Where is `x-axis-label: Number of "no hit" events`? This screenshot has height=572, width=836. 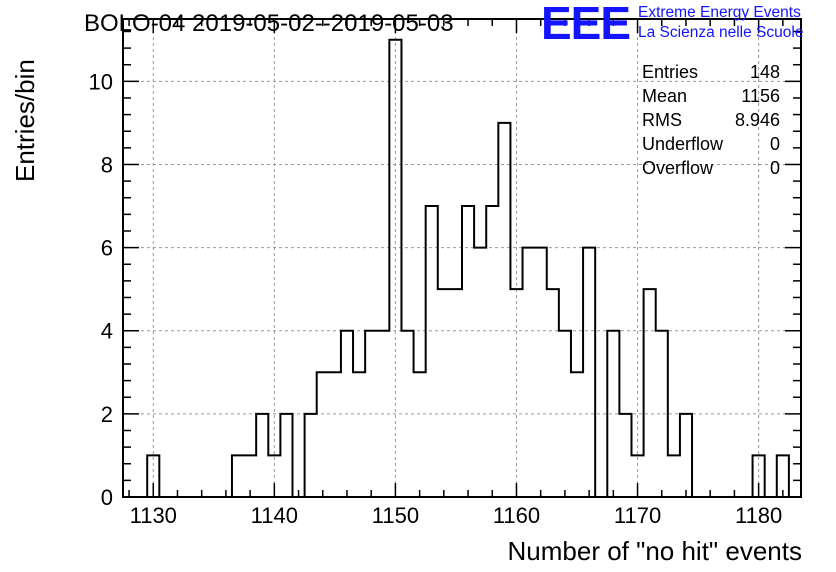 x-axis-label: Number of "no hit" events is located at coordinates (655, 551).